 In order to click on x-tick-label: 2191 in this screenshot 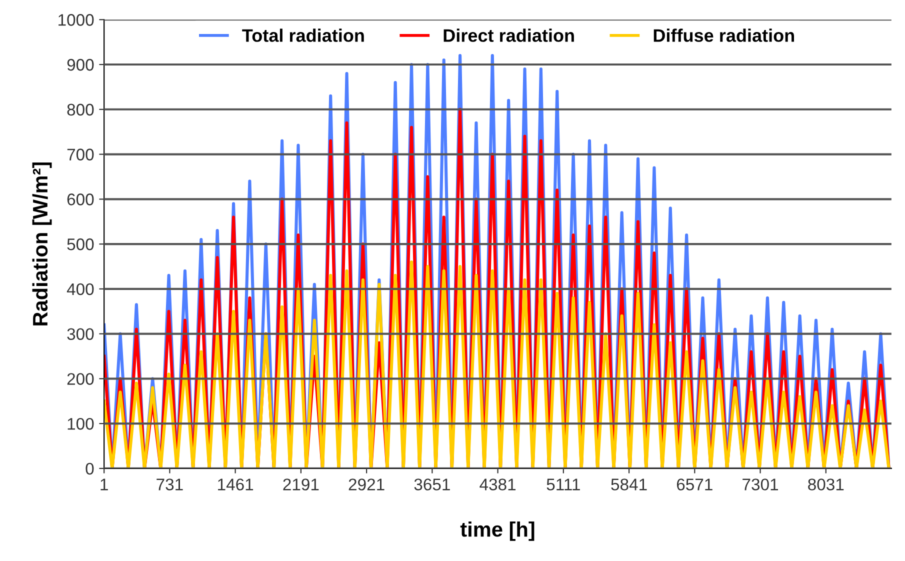, I will do `click(301, 484)`.